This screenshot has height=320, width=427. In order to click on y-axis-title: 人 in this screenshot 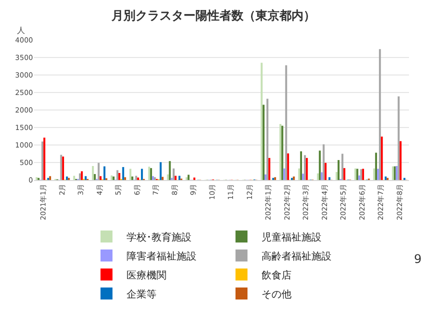, I will do `click(21, 30)`.